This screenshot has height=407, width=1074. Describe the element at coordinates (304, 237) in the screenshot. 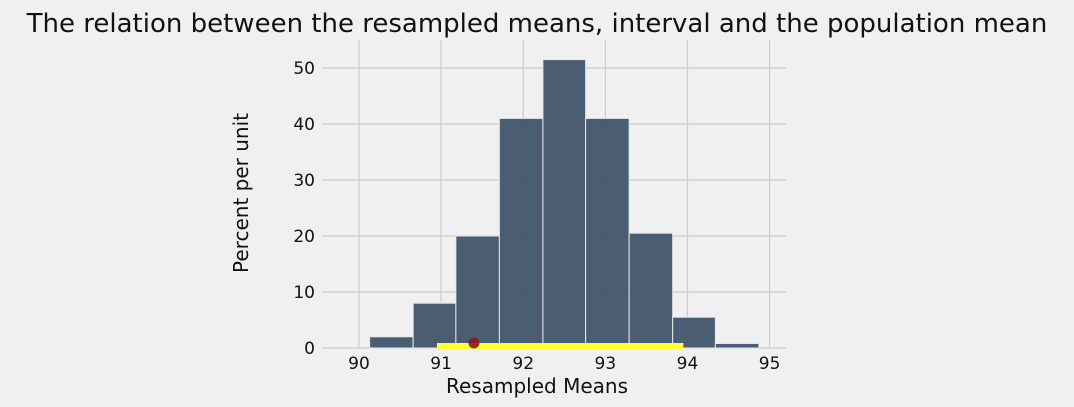

I see `y-tick-label: 20` at that location.